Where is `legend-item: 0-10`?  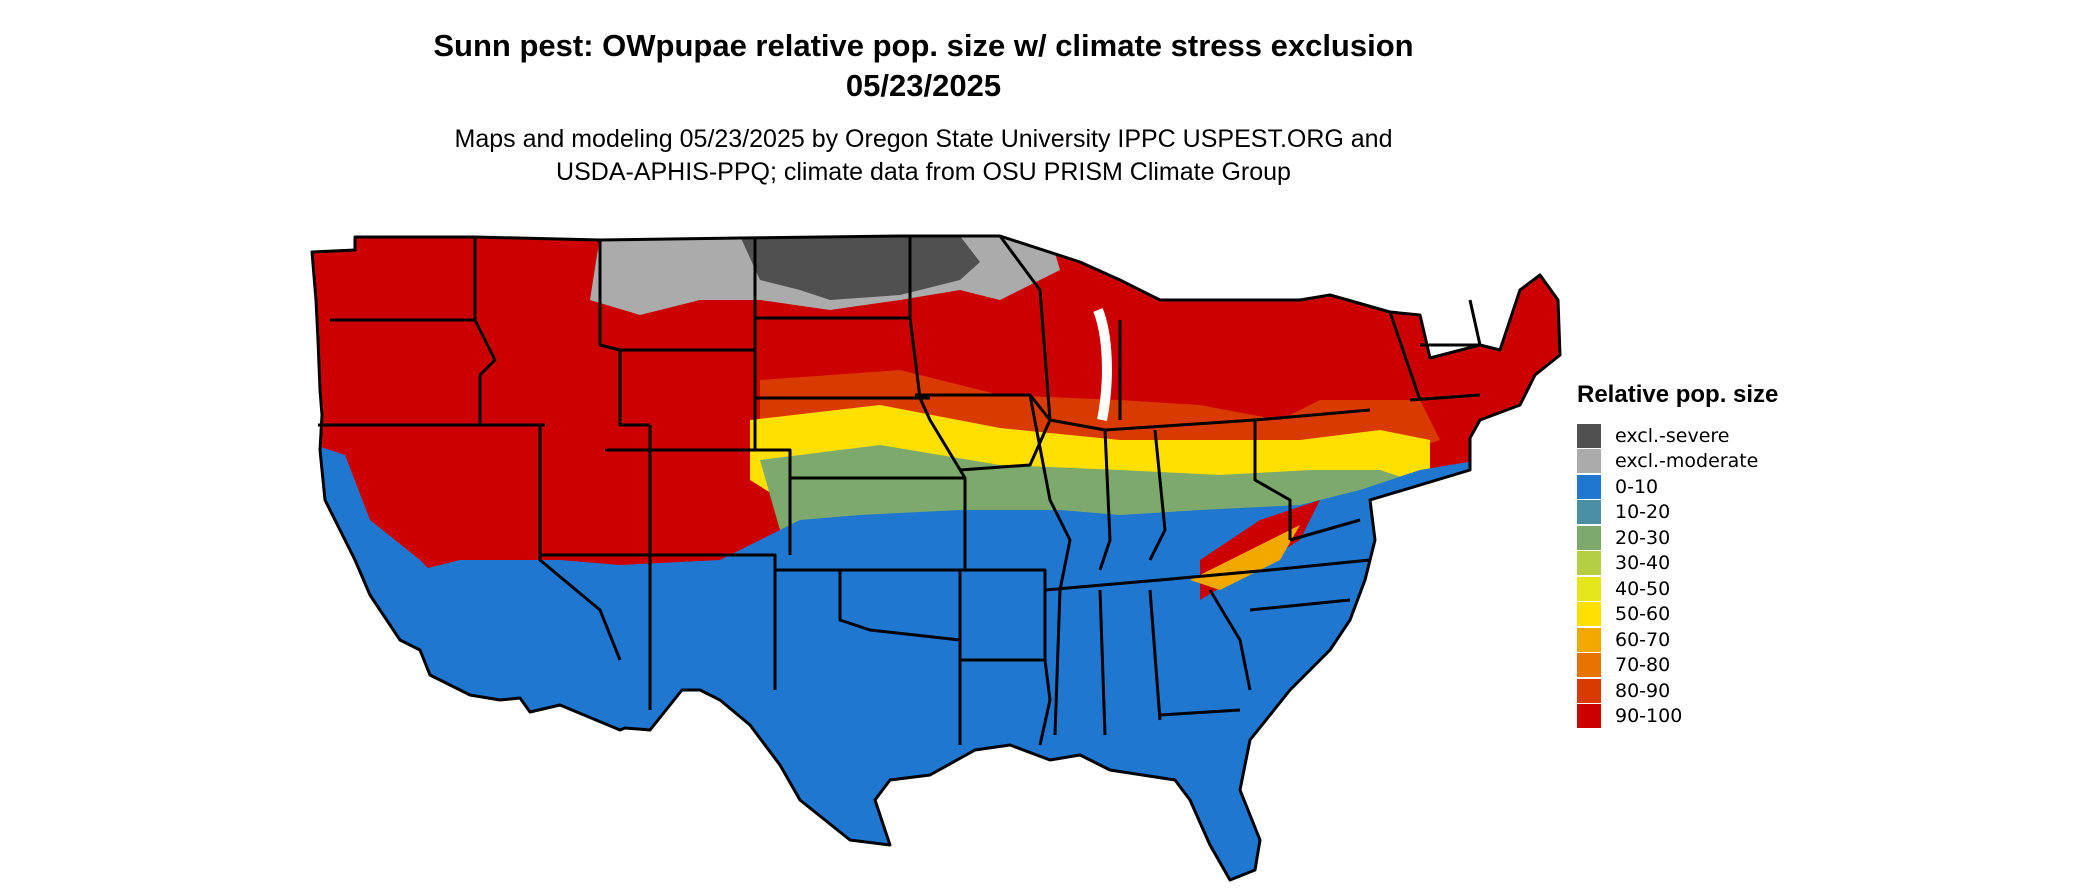
legend-item: 0-10 is located at coordinates (1737, 487).